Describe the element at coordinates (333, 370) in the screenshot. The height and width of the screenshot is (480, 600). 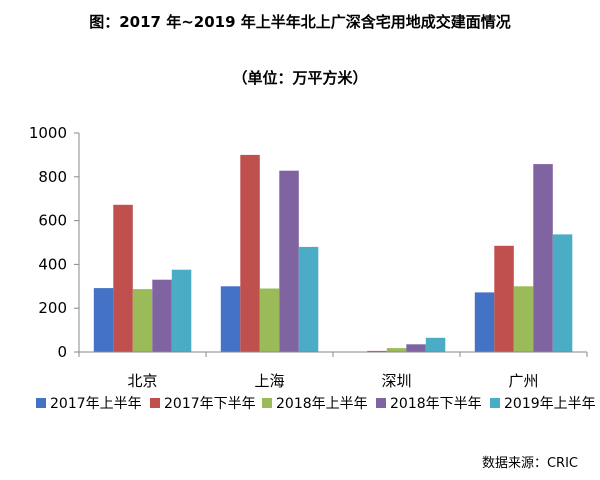
I see `x-axis: 北京 上海 深圳 广州` at that location.